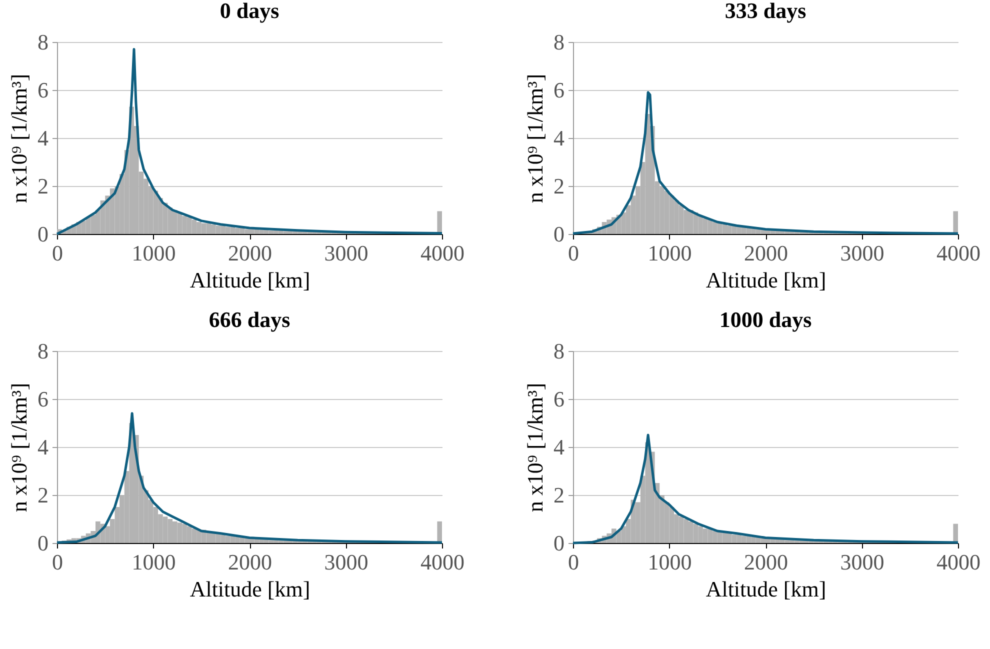 The image size is (990, 649). What do you see at coordinates (765, 319) in the screenshot?
I see `chart-title: 1000 days` at bounding box center [765, 319].